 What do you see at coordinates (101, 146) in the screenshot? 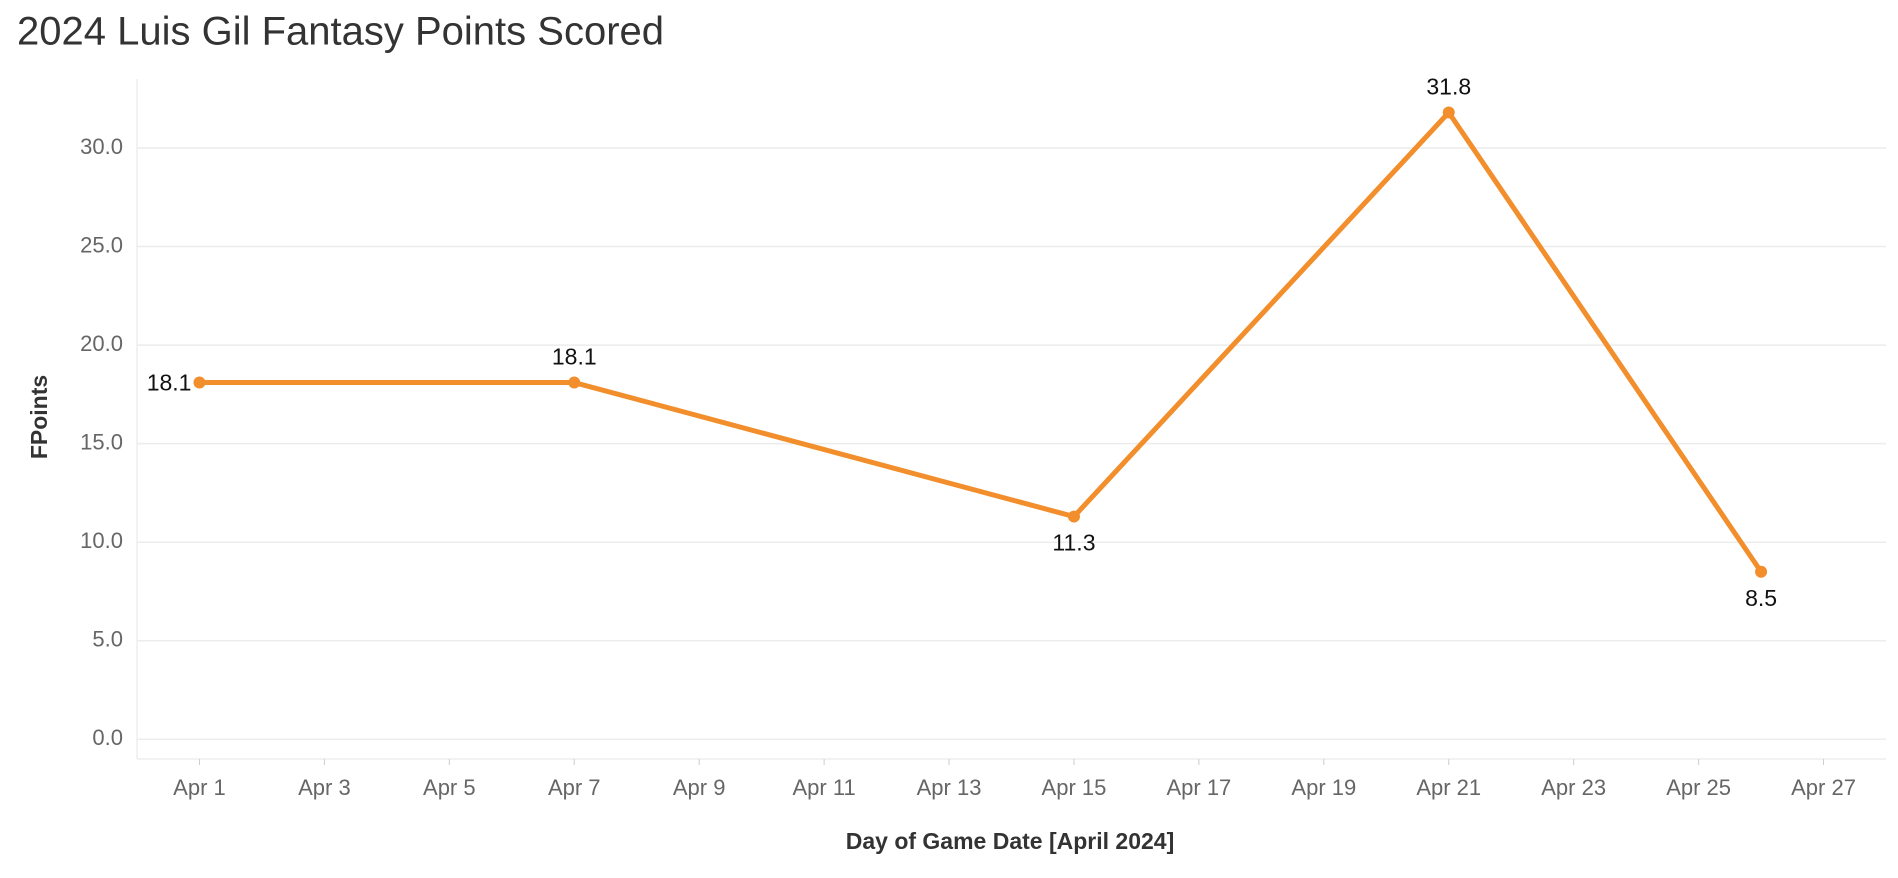
I see `y-tick-label: 30.0` at bounding box center [101, 146].